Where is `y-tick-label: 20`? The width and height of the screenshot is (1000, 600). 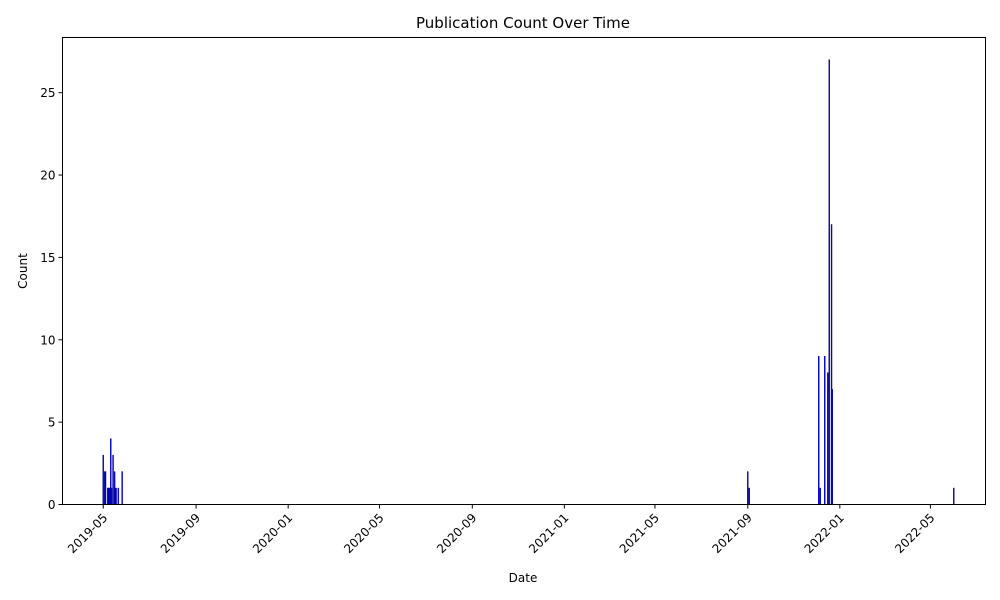 y-tick-label: 20 is located at coordinates (47, 176).